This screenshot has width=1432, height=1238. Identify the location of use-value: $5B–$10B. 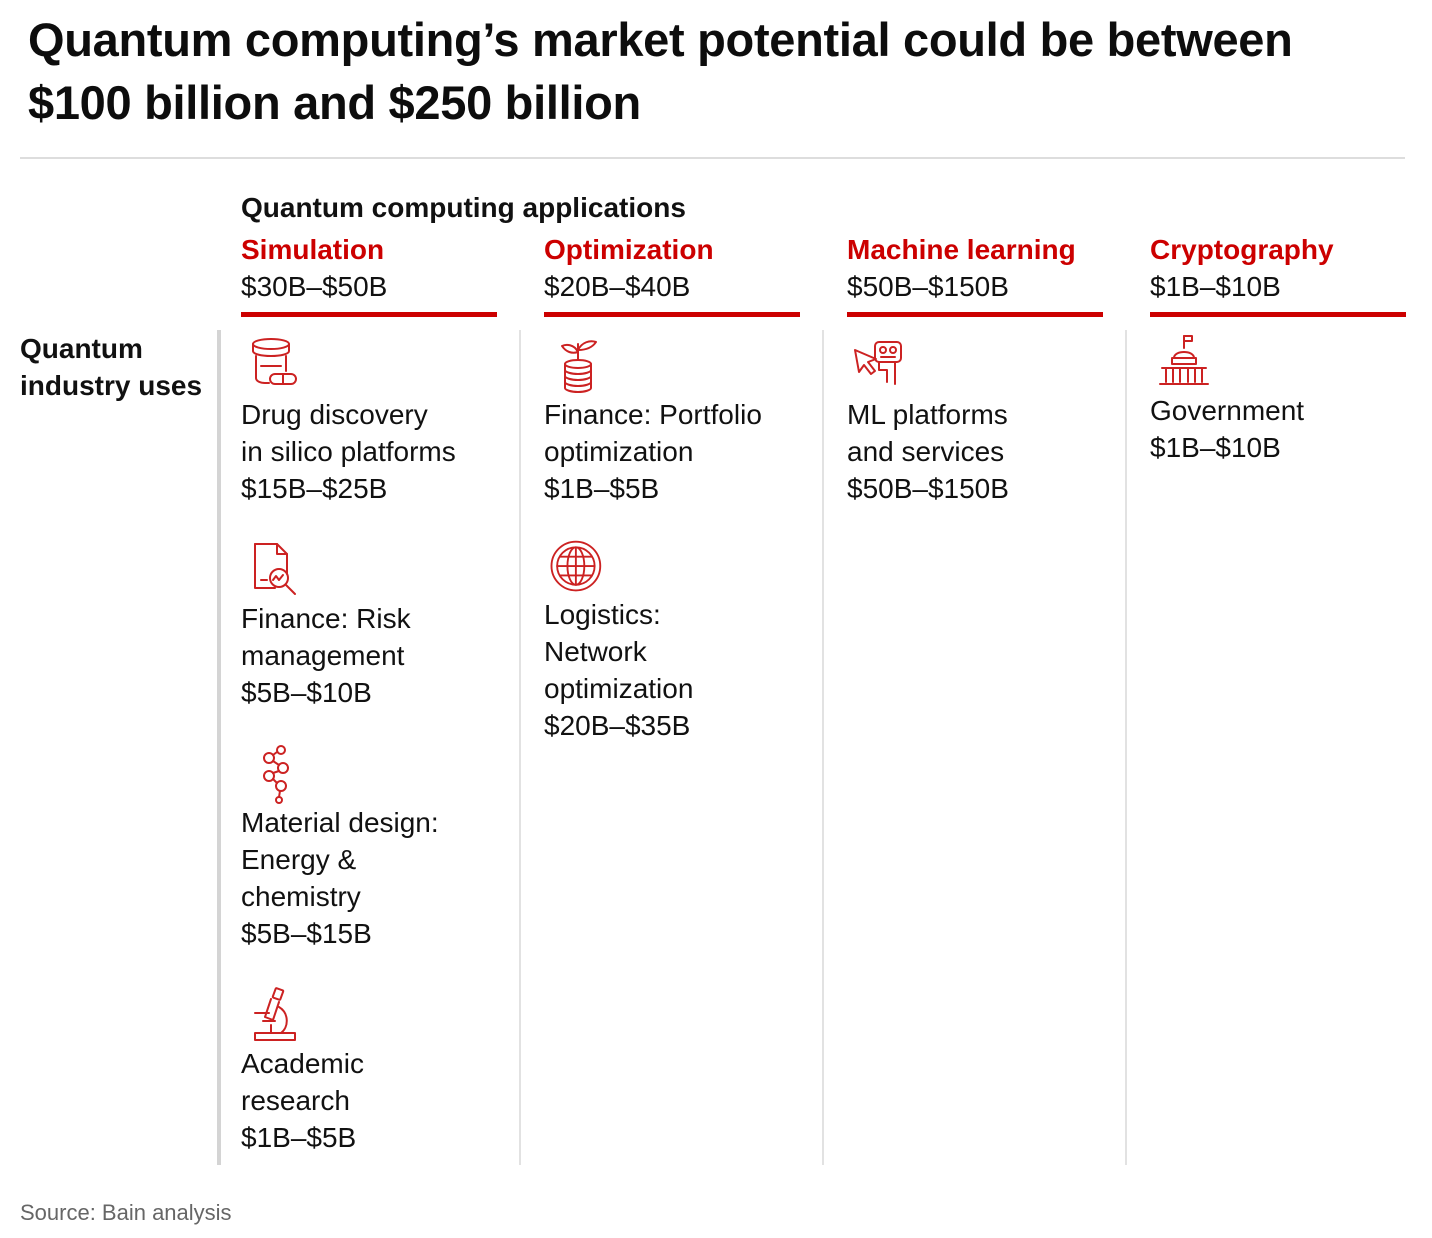
(306, 692).